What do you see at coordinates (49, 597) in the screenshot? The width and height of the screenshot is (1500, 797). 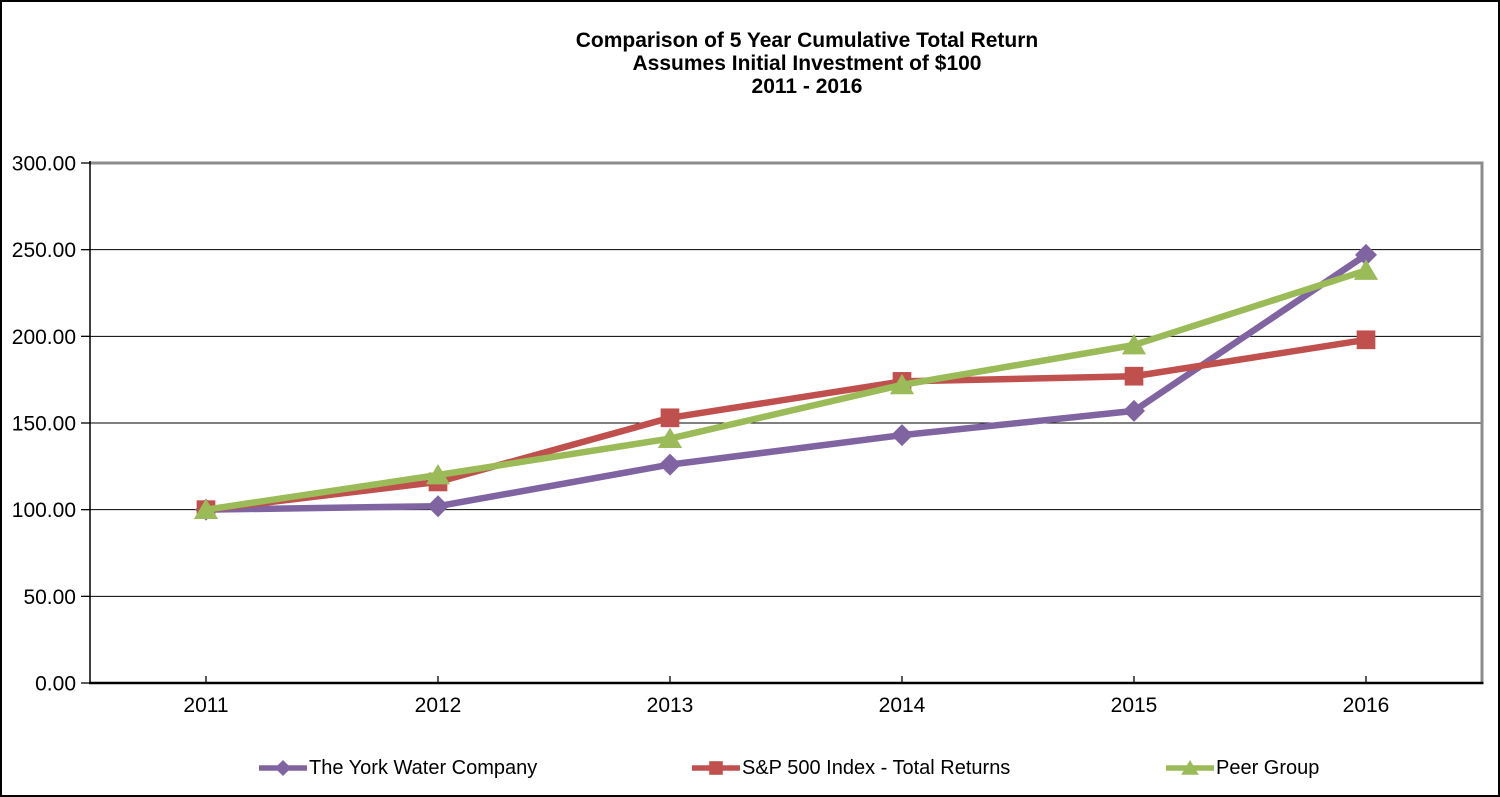 I see `y-tick-label: 50.00` at bounding box center [49, 597].